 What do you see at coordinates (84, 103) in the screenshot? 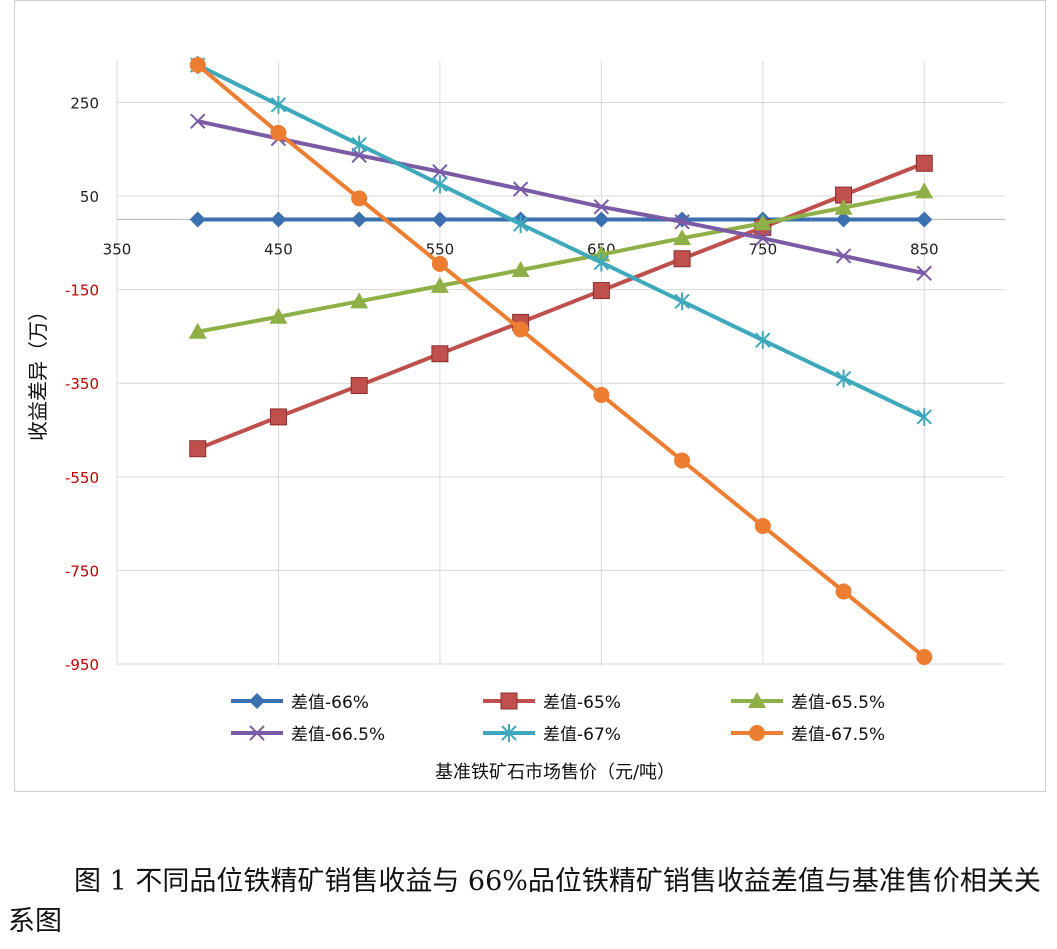
I see `y-tick-label: 250` at bounding box center [84, 103].